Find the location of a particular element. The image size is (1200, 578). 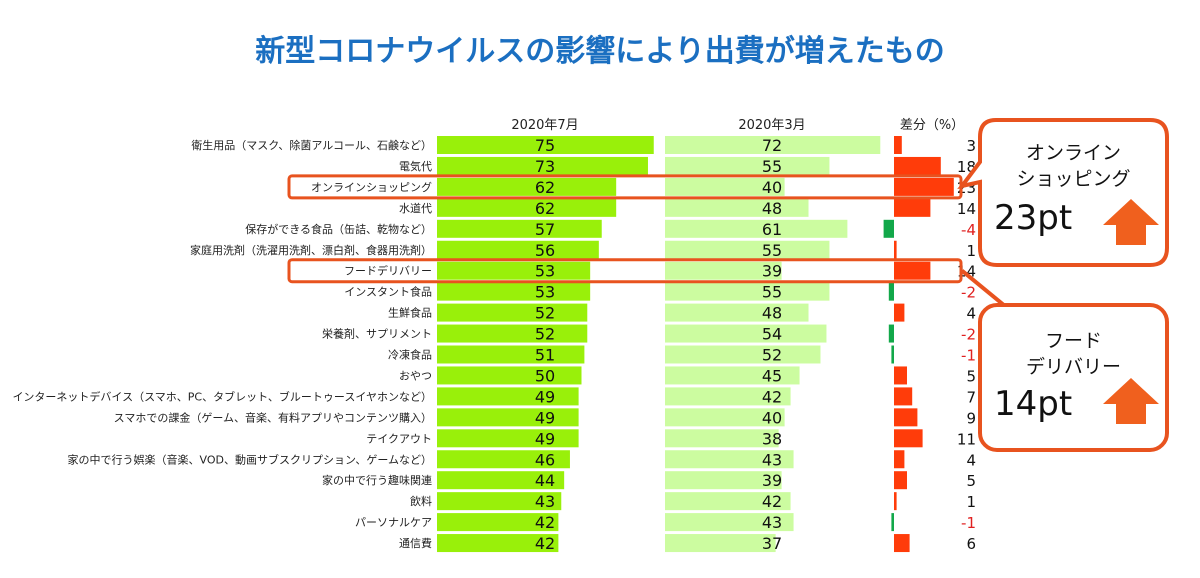

category-label: 電気代 is located at coordinates (415, 166).